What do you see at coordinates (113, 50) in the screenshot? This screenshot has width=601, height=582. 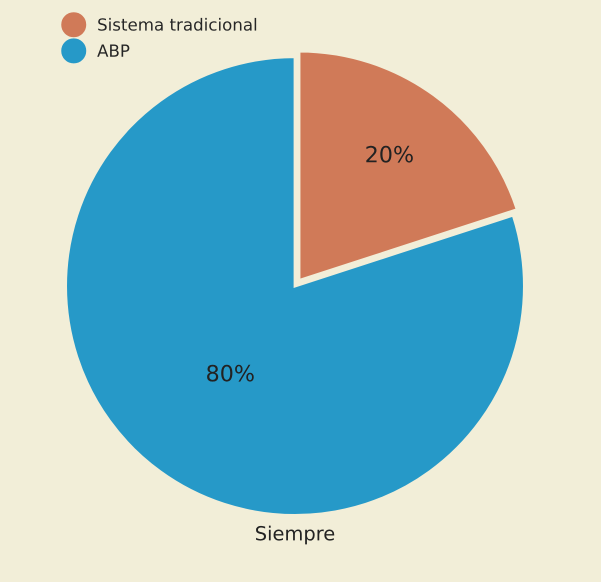 I see `legend-label: ABP` at bounding box center [113, 50].